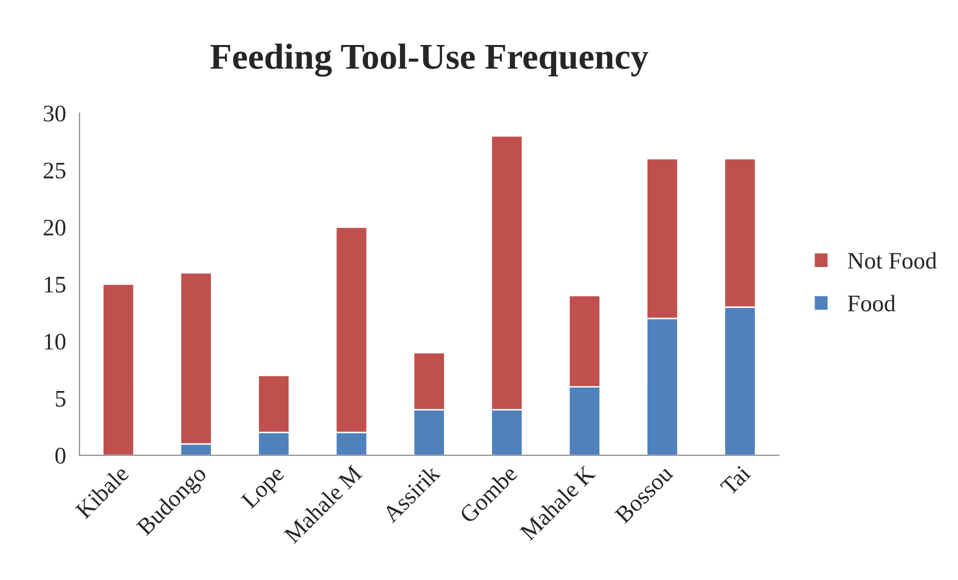  I want to click on y-tick-label: 15, so click(55, 284).